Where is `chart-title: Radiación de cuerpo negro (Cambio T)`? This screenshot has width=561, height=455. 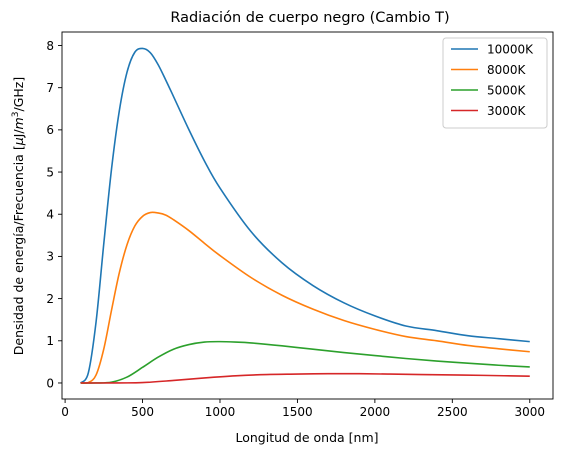 chart-title: Radiación de cuerpo negro (Cambio T) is located at coordinates (309, 18).